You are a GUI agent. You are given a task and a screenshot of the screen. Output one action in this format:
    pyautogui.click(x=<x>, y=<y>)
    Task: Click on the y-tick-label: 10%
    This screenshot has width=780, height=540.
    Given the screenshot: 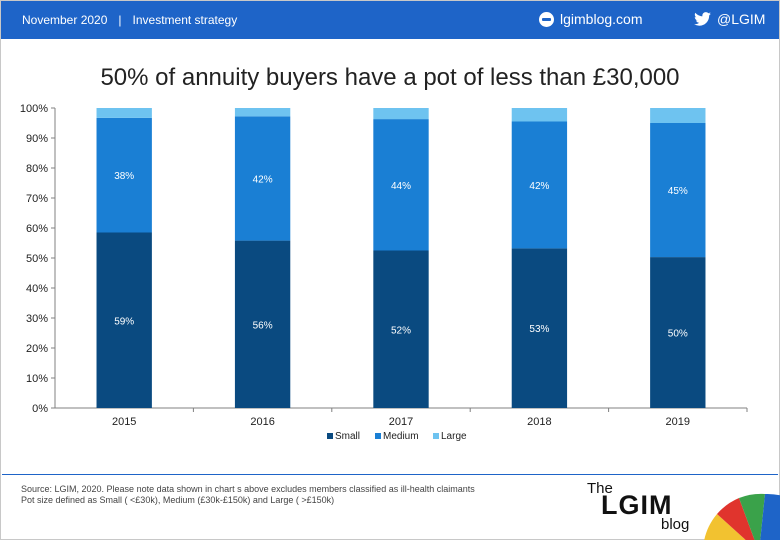 What is the action you would take?
    pyautogui.click(x=37, y=379)
    